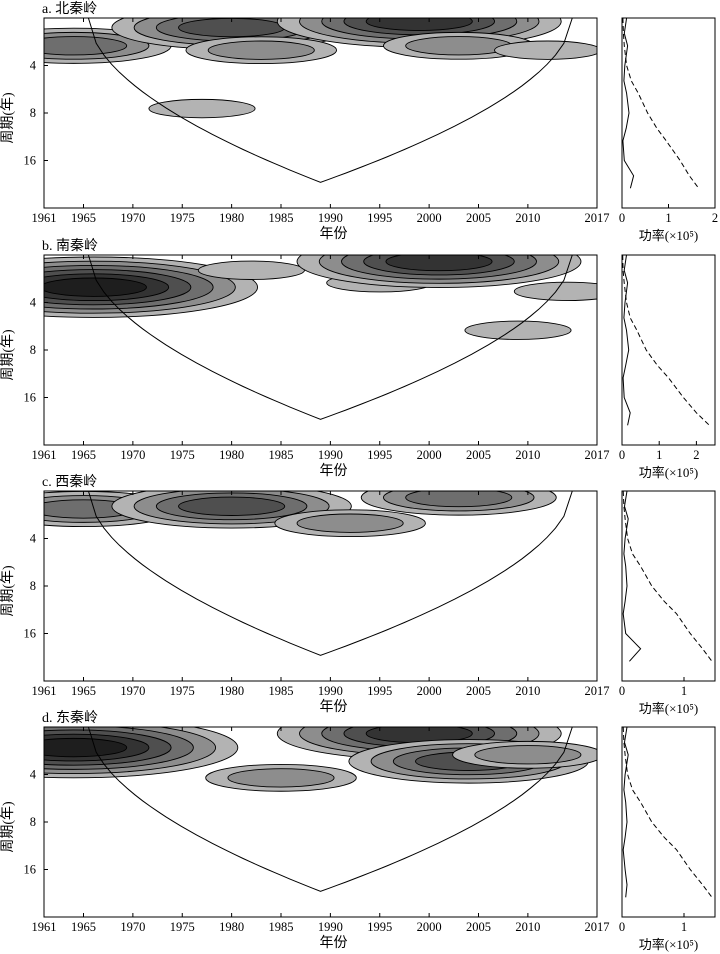 The width and height of the screenshot is (720, 954). Describe the element at coordinates (69, 9) in the screenshot. I see `panel-title: a. 北秦岭` at that location.